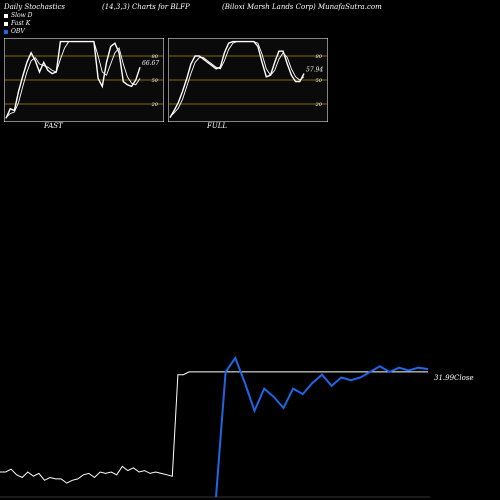  What do you see at coordinates (53, 126) in the screenshot?
I see `fast-panel-label: FAST` at bounding box center [53, 126].